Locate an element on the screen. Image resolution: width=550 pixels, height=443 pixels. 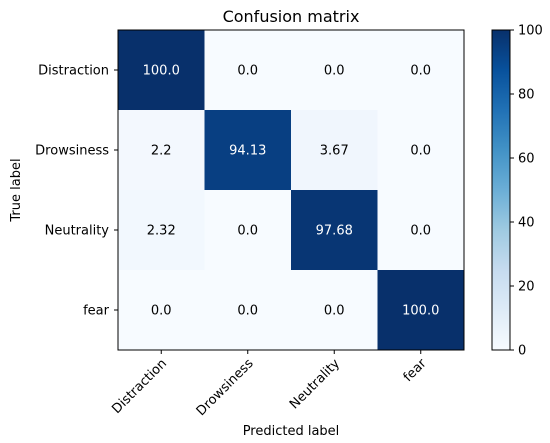
cell-value-0-3: 0.0 is located at coordinates (420, 71).